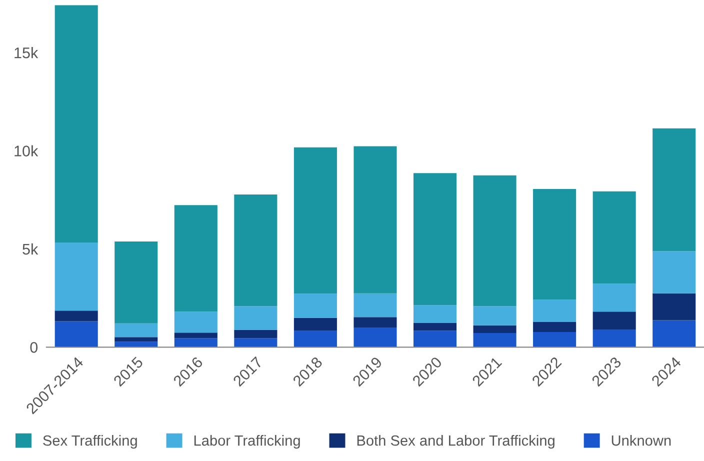 The image size is (704, 461). Describe the element at coordinates (30, 249) in the screenshot. I see `y-tick-label: 5k` at that location.